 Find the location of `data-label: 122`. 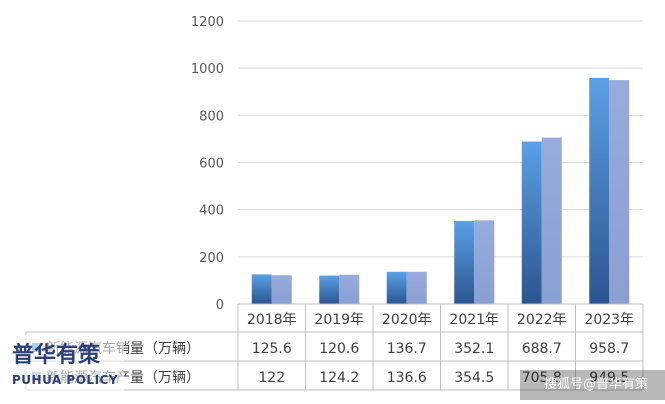

data-label: 122 is located at coordinates (271, 378).